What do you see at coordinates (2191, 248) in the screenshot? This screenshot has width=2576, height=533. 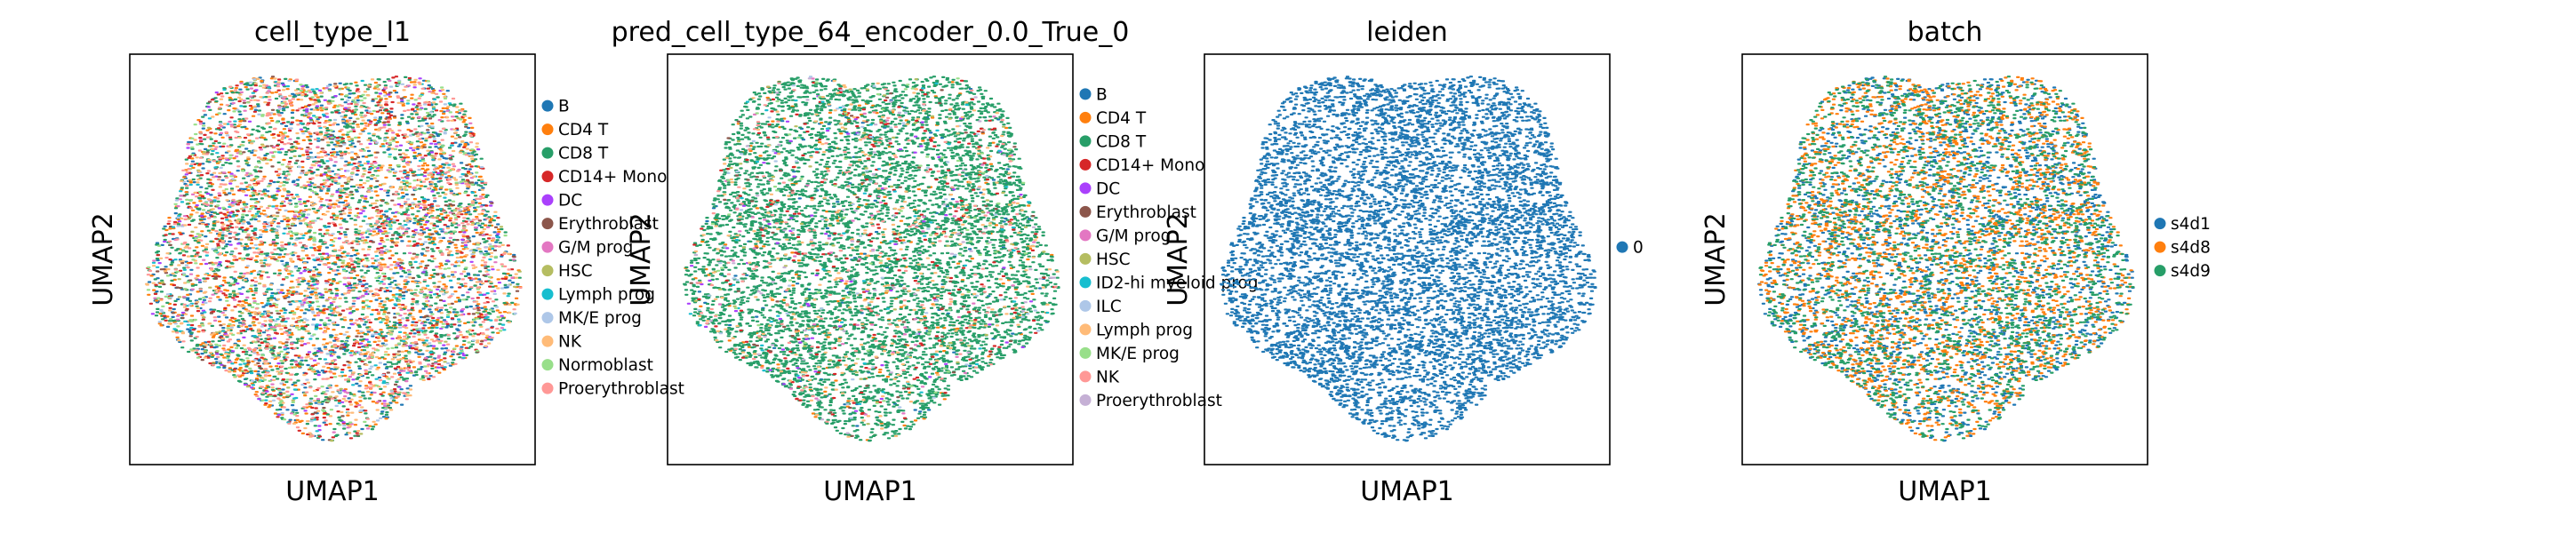 I see `legend-label: s4d8` at bounding box center [2191, 248].